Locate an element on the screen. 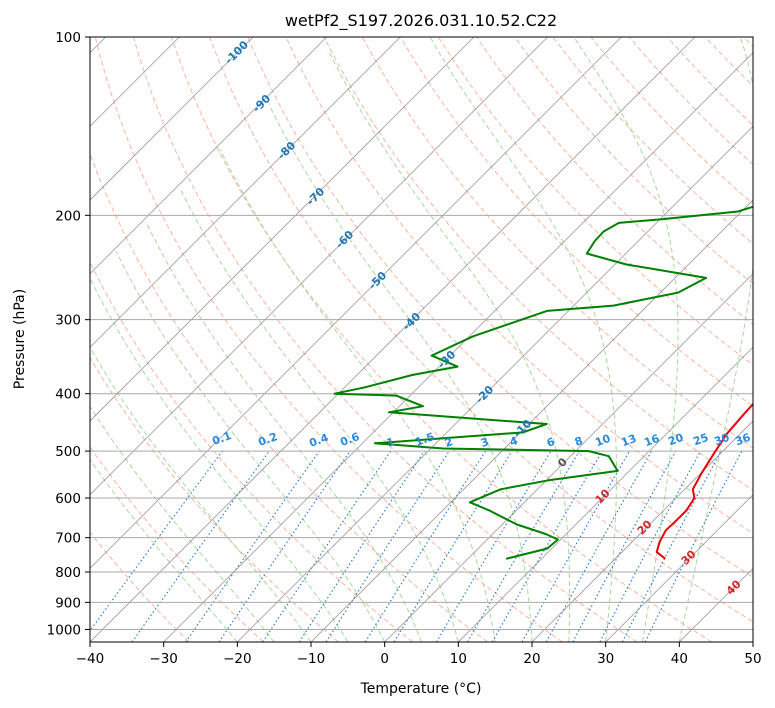  y-tick-label: 1000 is located at coordinates (64, 630).